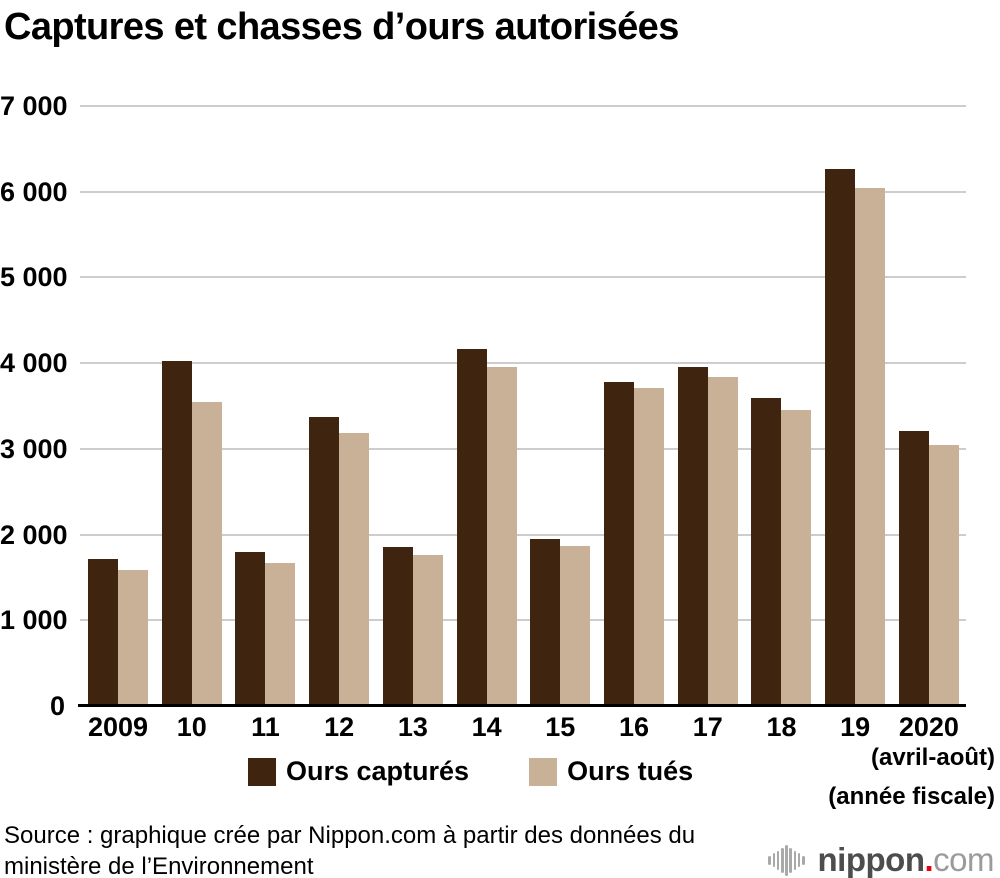 This screenshot has width=1000, height=878. What do you see at coordinates (57, 706) in the screenshot?
I see `y-tick-label-0: 0` at bounding box center [57, 706].